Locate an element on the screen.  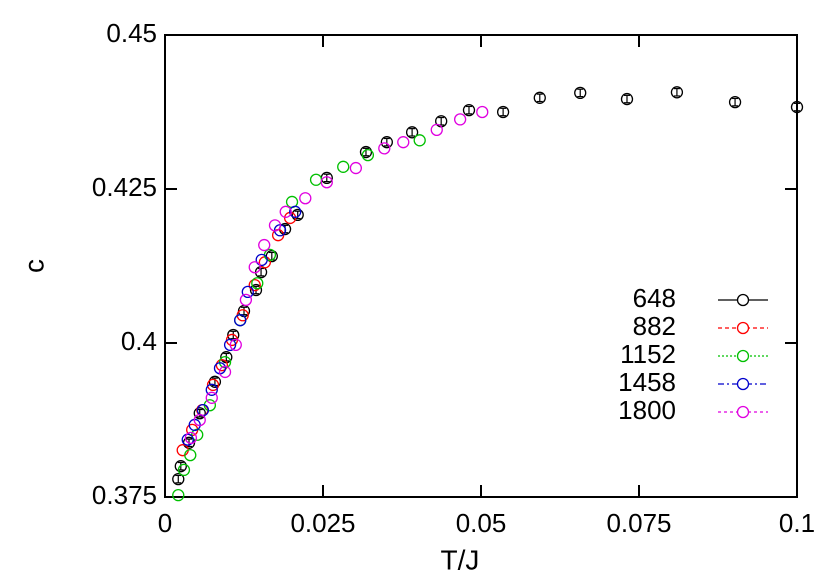
x-tick-label: 0.1 is located at coordinates (797, 523).